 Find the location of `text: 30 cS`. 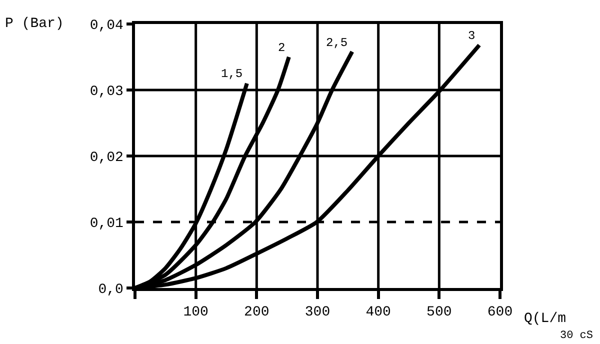

text: 30 cS is located at coordinates (577, 336).